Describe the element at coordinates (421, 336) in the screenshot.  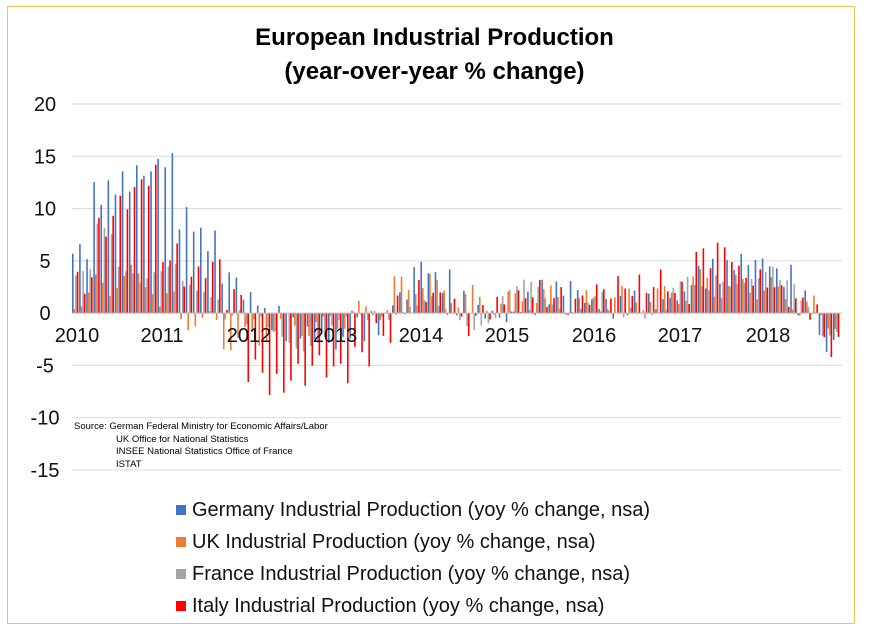
I see `x-tick-label: 2014` at that location.